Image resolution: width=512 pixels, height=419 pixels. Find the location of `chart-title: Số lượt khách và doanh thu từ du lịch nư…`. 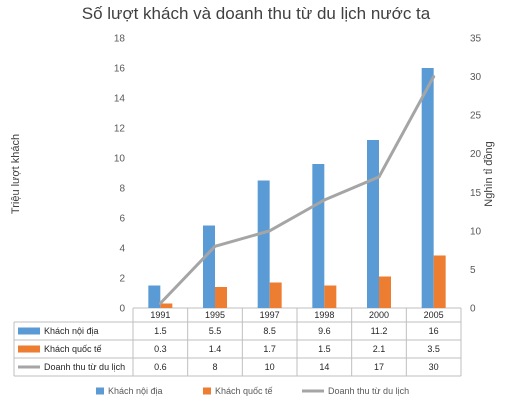

chart-title: Số lượt khách và doanh thu từ du lịch nư… is located at coordinates (256, 13).